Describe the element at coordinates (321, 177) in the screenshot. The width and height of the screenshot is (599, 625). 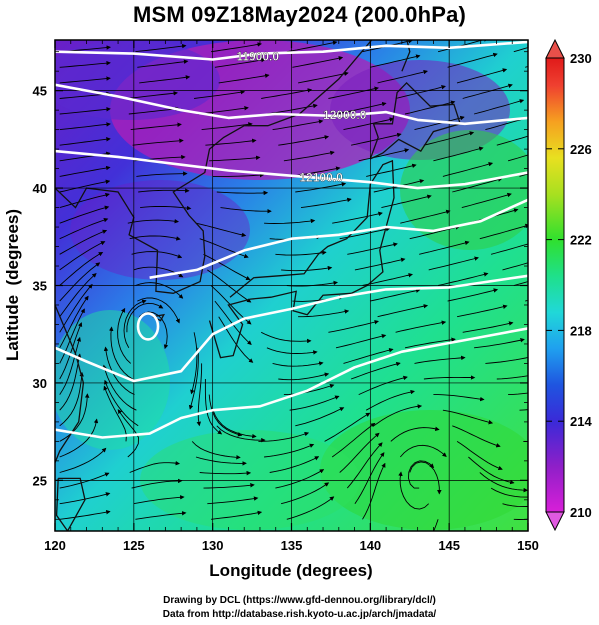
I see `contour-label: 12100.0` at that location.